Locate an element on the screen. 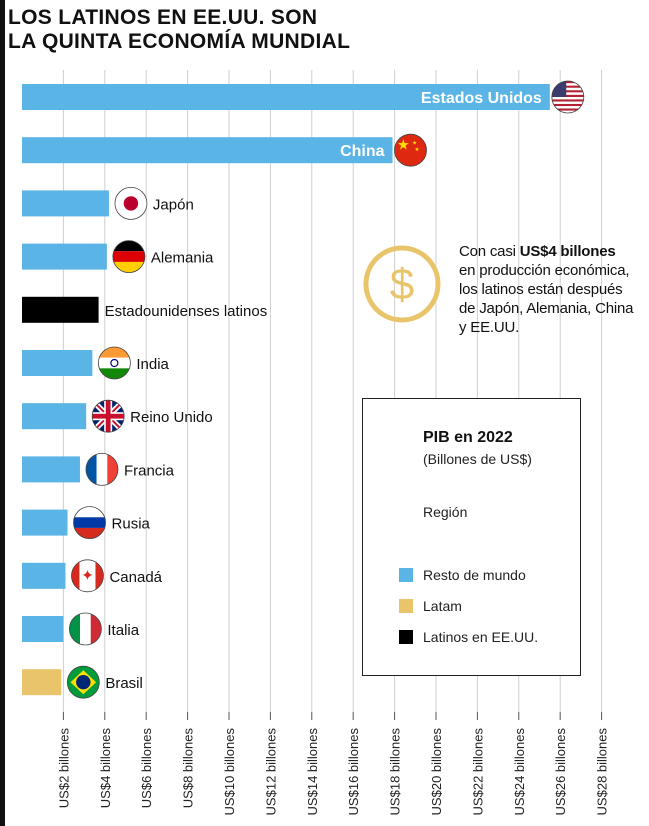 This screenshot has height=826, width=649. legend-item-label: Latinos en EE.UU. is located at coordinates (481, 637).